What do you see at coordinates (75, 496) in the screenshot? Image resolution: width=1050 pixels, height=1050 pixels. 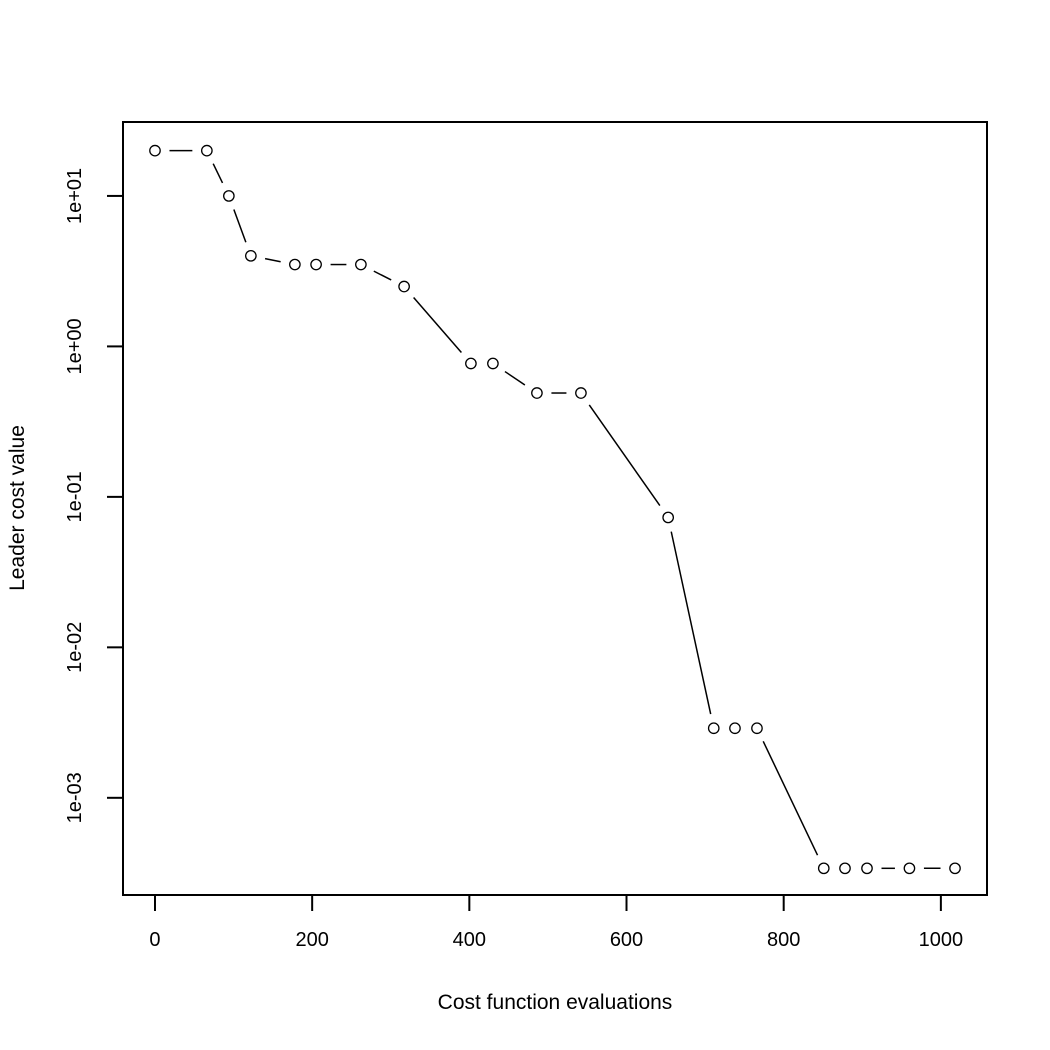 I see `y-tick-label: 1e-01` at bounding box center [75, 496].